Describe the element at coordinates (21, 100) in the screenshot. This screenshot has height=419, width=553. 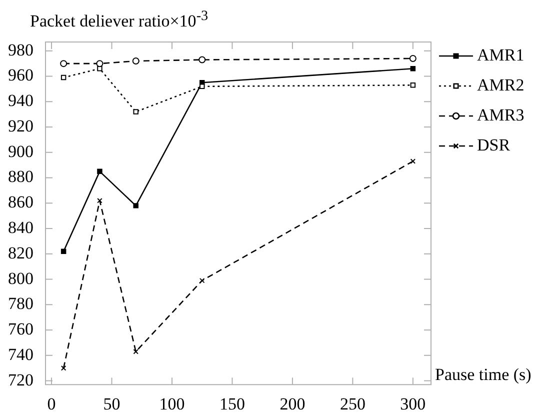
I see `y-tick-label: 940` at that location.